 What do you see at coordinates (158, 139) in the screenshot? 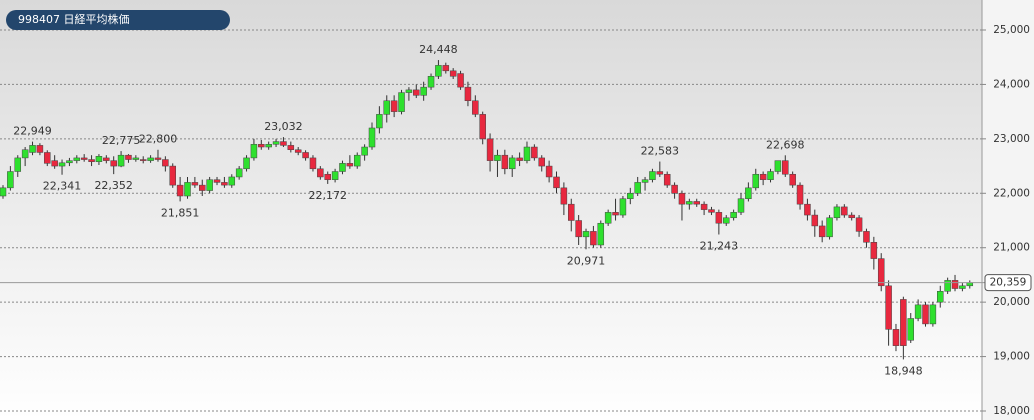
I see `annotation-label: 22,800` at bounding box center [158, 139].